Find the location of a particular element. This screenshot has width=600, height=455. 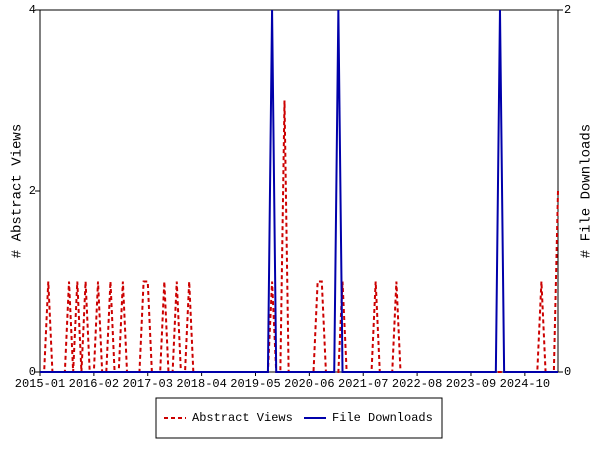

y-tick-label: 4 is located at coordinates (32, 10).